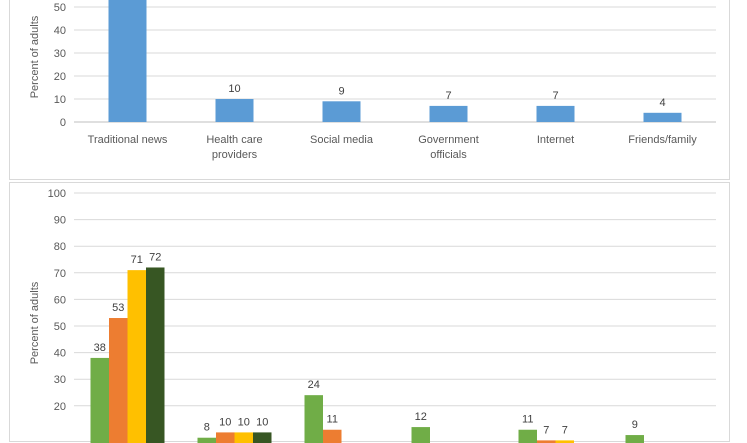 This screenshot has height=443, width=747. Describe the element at coordinates (128, 140) in the screenshot. I see `category-label: Traditional news` at that location.